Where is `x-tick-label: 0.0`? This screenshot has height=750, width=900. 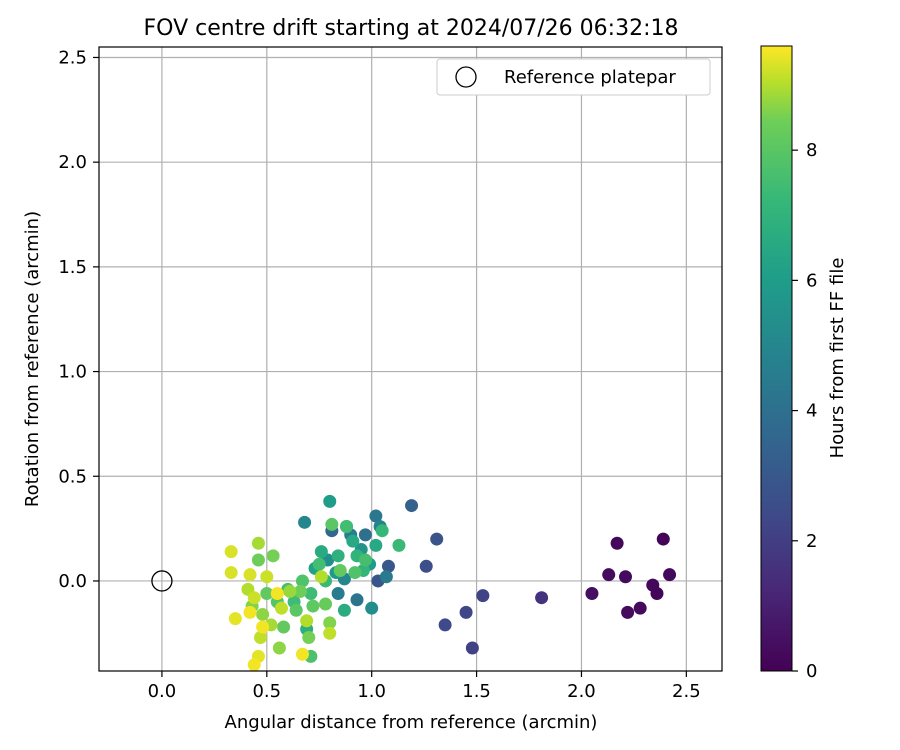
x-tick-label: 0.0 is located at coordinates (162, 691).